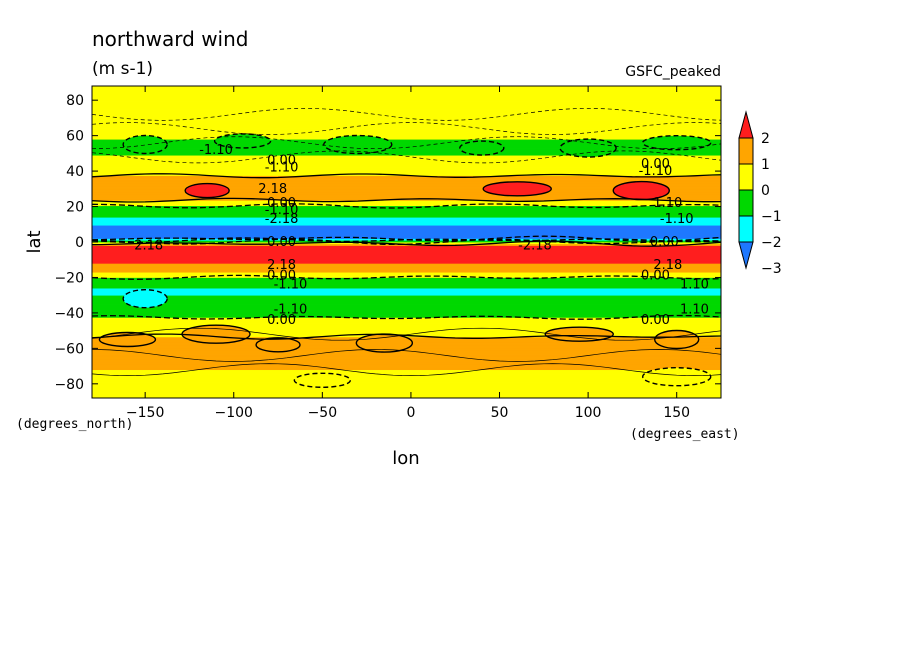  What do you see at coordinates (79, 243) in the screenshot?
I see `y-tick-label: 0` at bounding box center [79, 243].